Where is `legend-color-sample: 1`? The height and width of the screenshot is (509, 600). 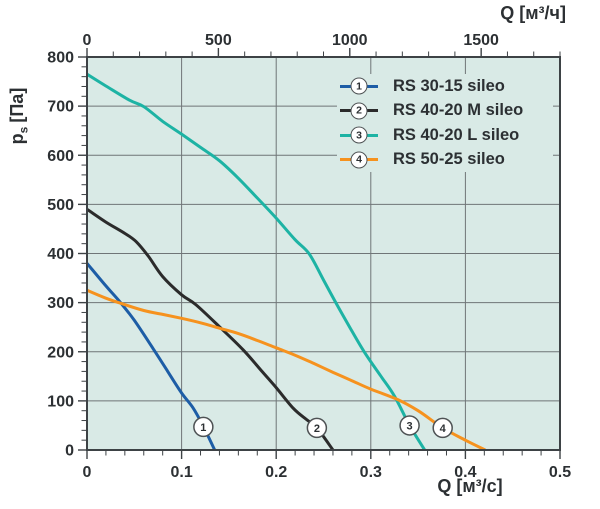
legend-color-sample: 1 is located at coordinates (359, 86).